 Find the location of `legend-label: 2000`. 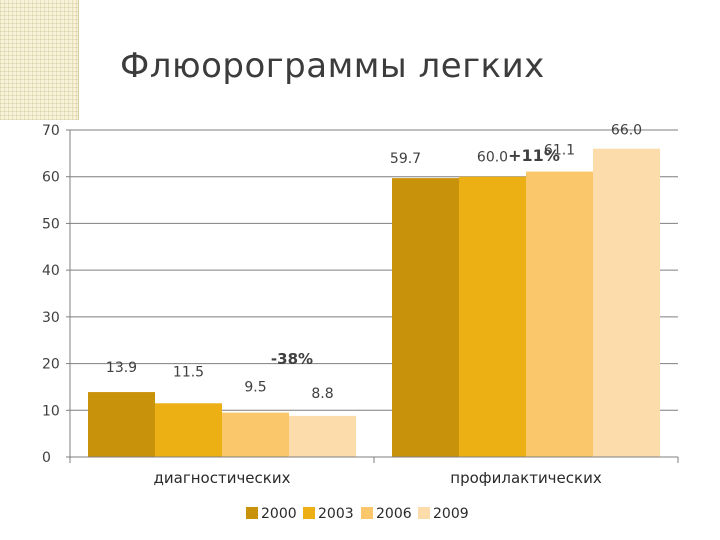

legend-label: 2000 is located at coordinates (279, 514).